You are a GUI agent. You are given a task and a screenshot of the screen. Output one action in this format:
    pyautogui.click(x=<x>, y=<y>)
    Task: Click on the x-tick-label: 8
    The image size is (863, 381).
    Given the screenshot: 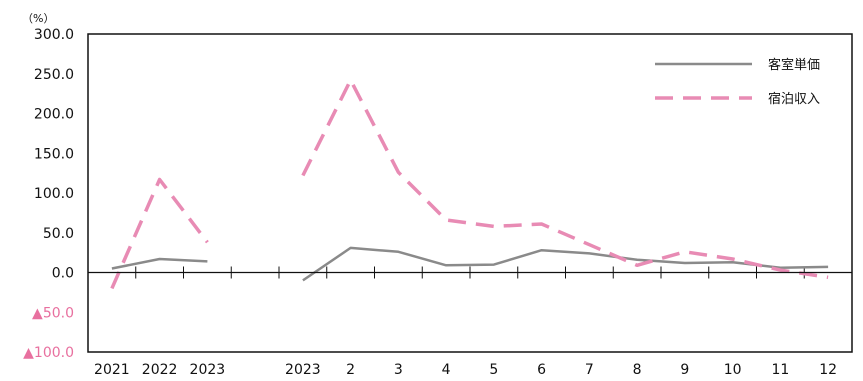 What is the action you would take?
    pyautogui.click(x=637, y=370)
    